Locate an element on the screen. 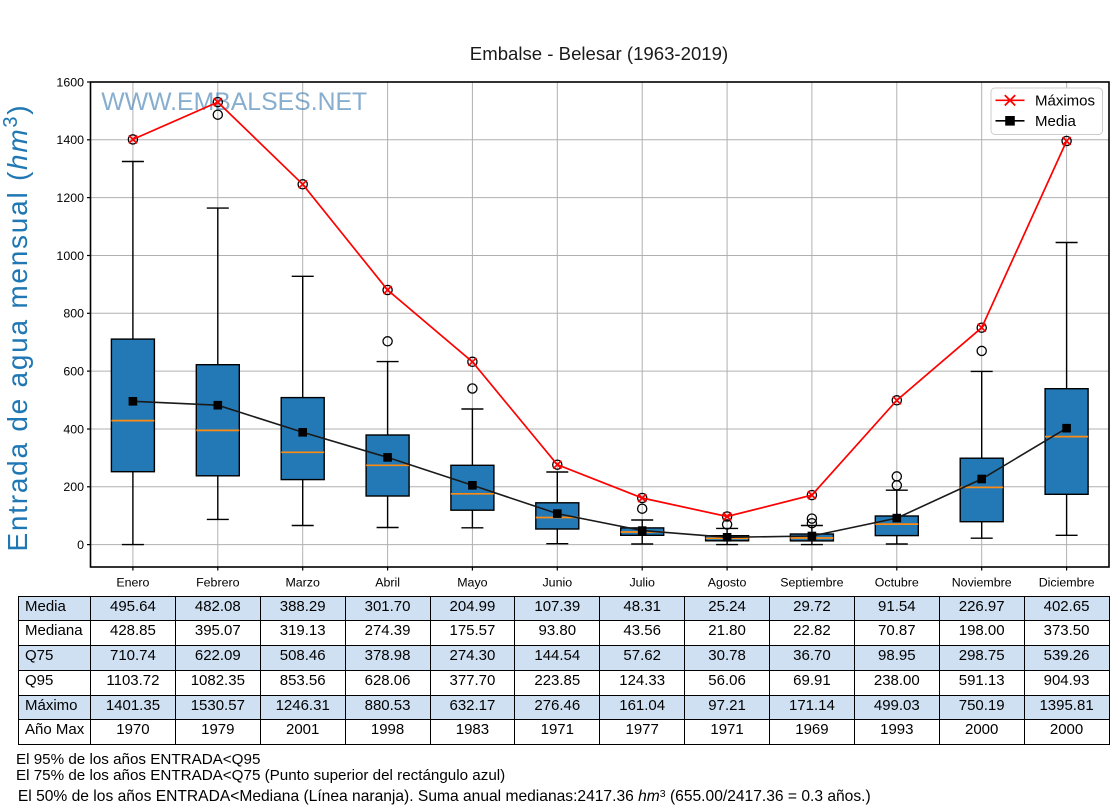  svg-text: 200 is located at coordinates (73, 487).